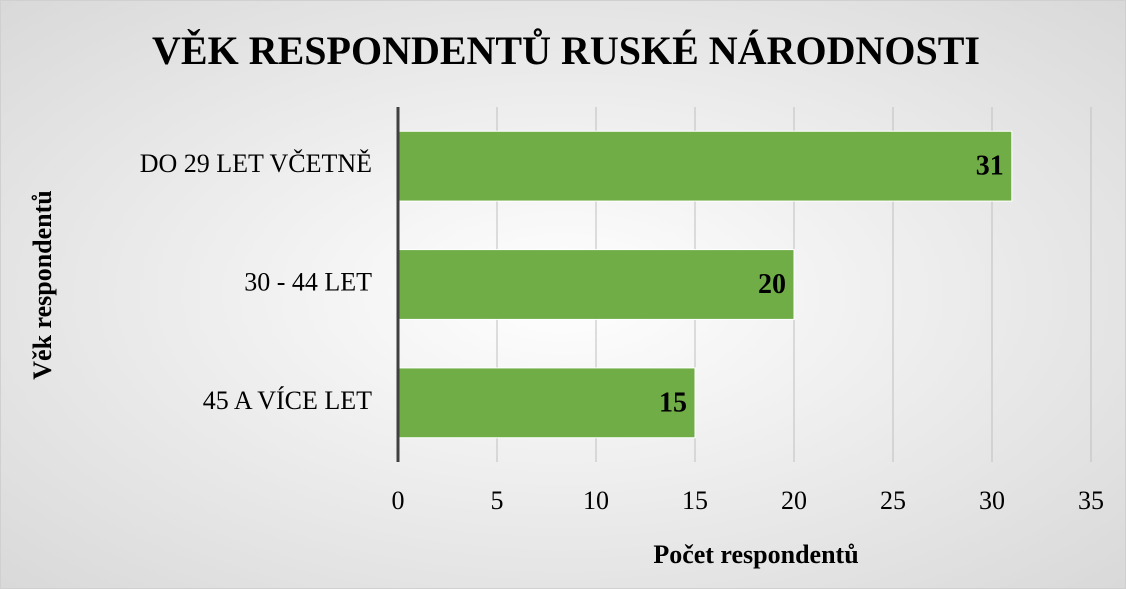  Describe the element at coordinates (42, 285) in the screenshot. I see `y-axis-label: Věk respondentů` at that location.